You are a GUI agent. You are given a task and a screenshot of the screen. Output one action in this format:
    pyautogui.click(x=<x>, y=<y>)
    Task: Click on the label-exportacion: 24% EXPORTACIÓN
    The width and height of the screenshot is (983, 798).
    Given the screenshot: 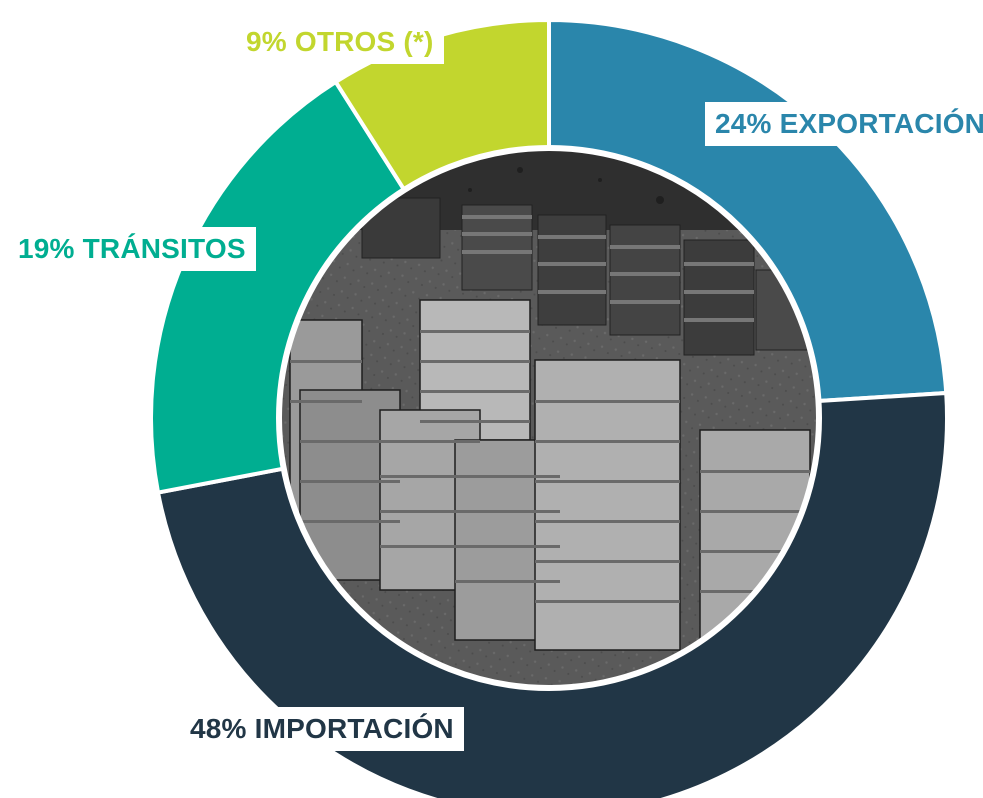 What is the action you would take?
    pyautogui.click(x=844, y=124)
    